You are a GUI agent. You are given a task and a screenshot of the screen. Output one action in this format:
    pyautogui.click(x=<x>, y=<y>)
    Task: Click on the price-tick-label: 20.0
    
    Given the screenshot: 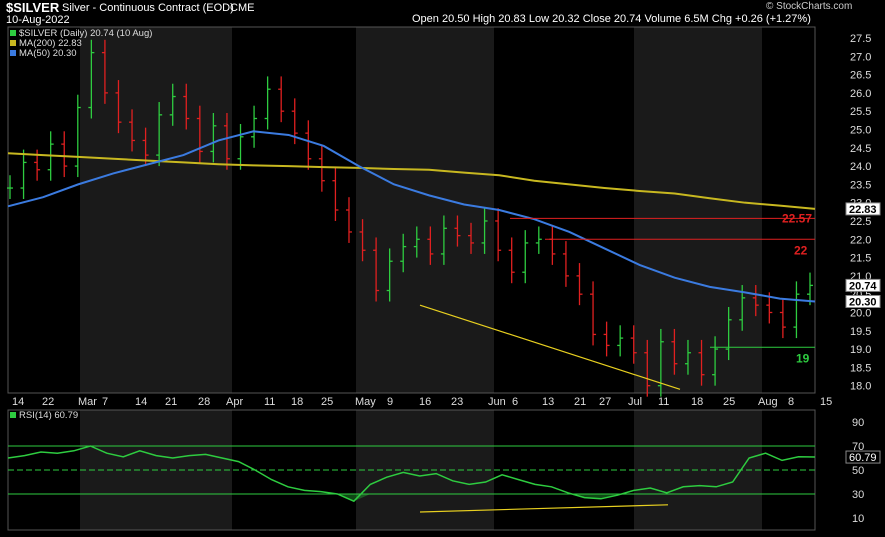 What is the action you would take?
    pyautogui.click(x=860, y=313)
    